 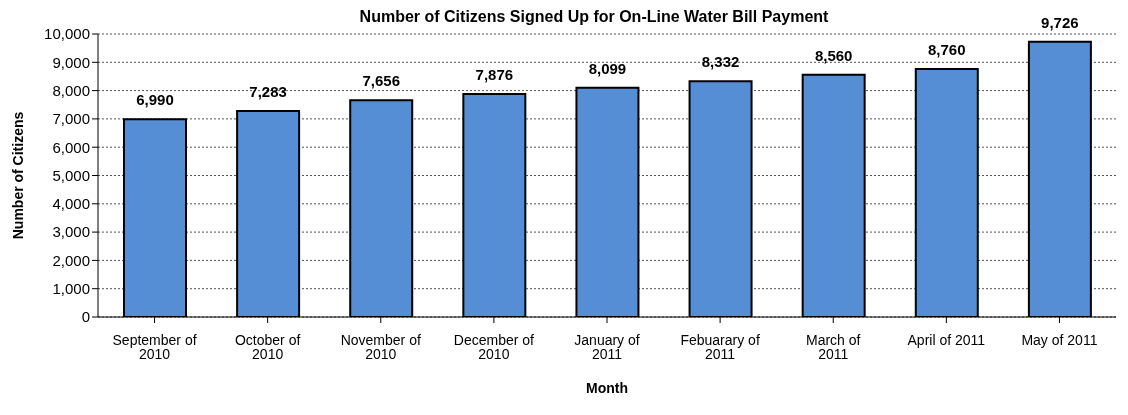 What do you see at coordinates (947, 50) in the screenshot?
I see `data-label: 8,760` at bounding box center [947, 50].